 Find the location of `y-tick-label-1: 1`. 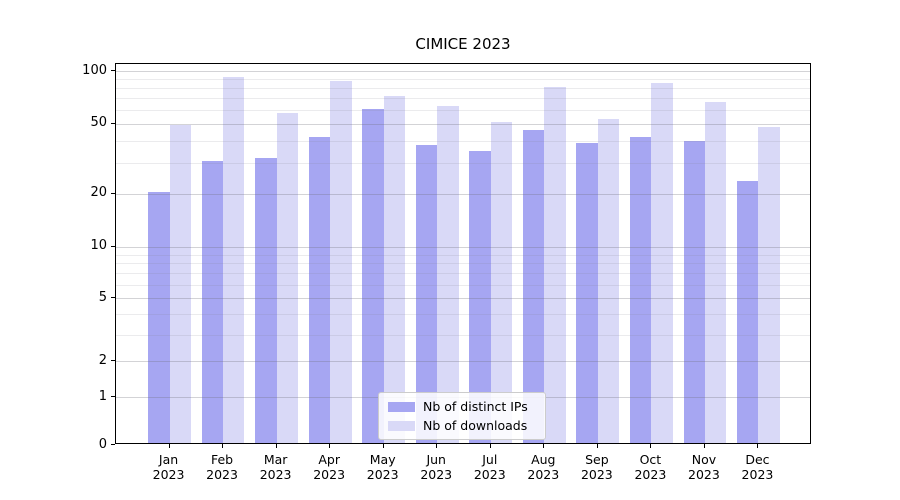

y-tick-label-1: 1 is located at coordinates (102, 396).